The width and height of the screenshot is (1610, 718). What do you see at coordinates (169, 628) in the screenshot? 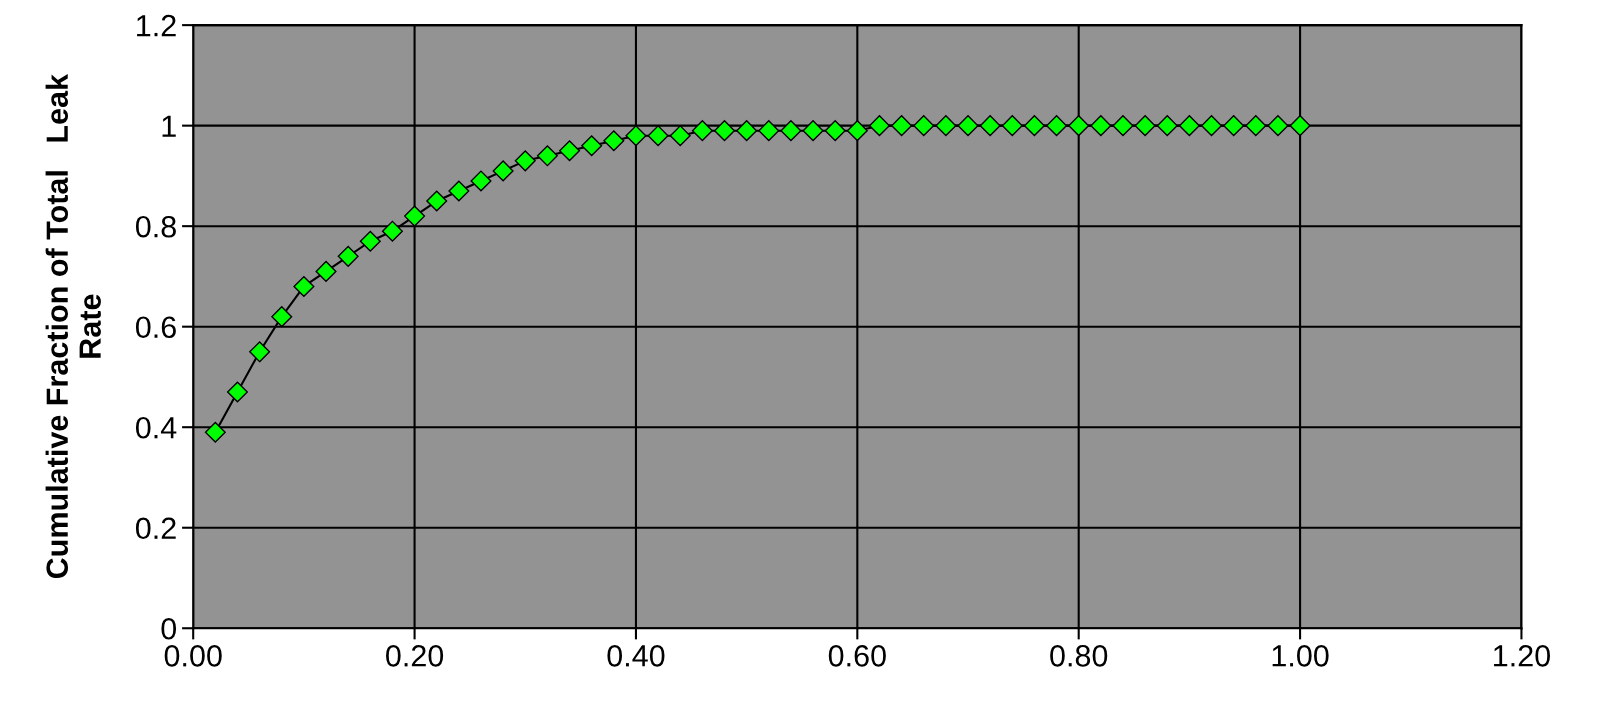
I see `y-tick-label: 0` at bounding box center [169, 628].